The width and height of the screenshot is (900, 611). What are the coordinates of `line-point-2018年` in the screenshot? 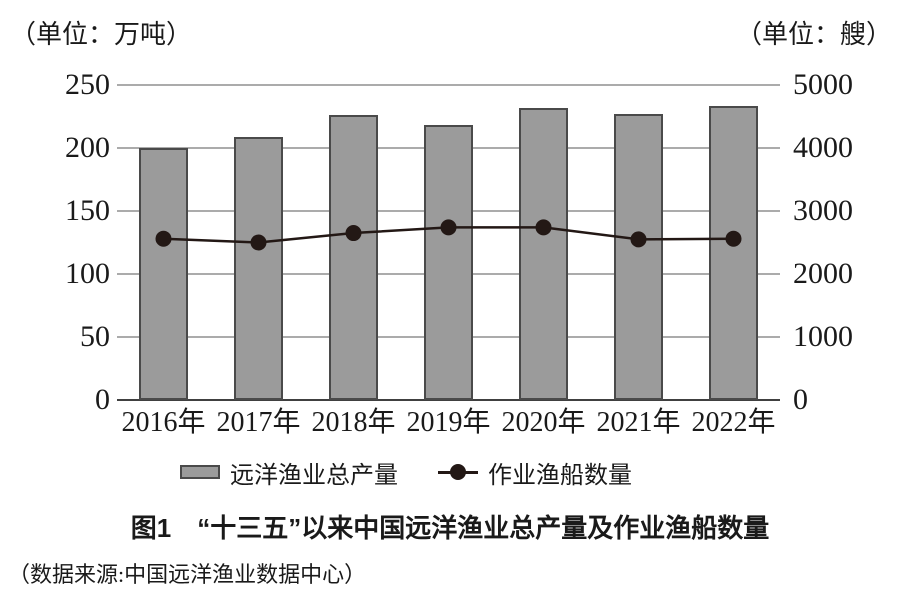 It's located at (353, 233).